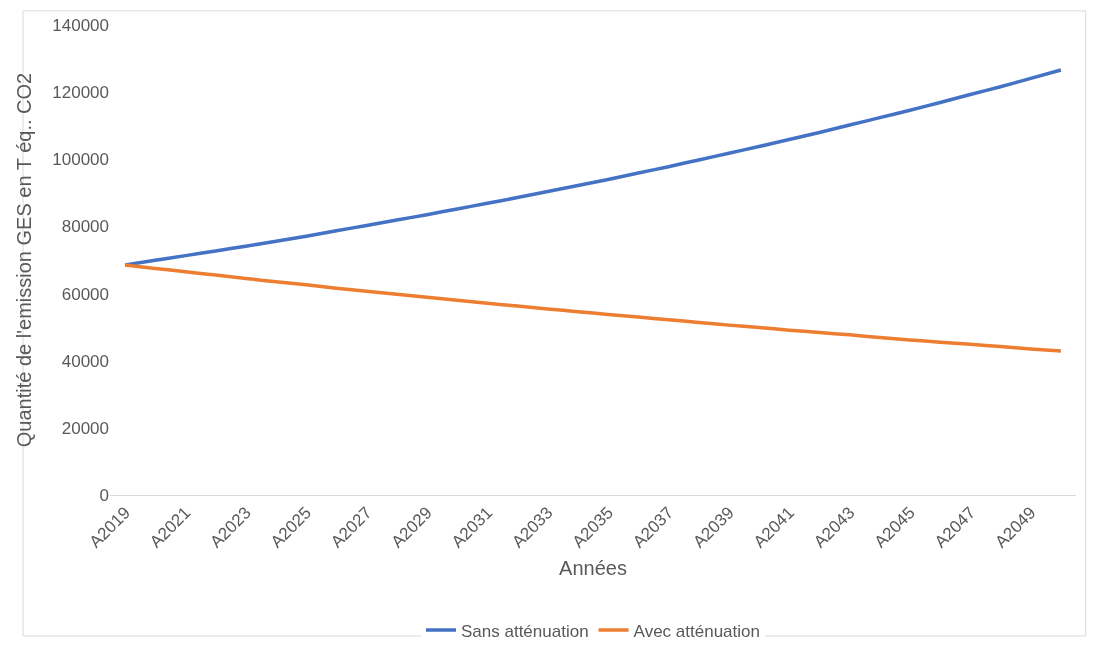 The height and width of the screenshot is (661, 1096). What do you see at coordinates (696, 631) in the screenshot?
I see `legend-label: Avec atténuation` at bounding box center [696, 631].